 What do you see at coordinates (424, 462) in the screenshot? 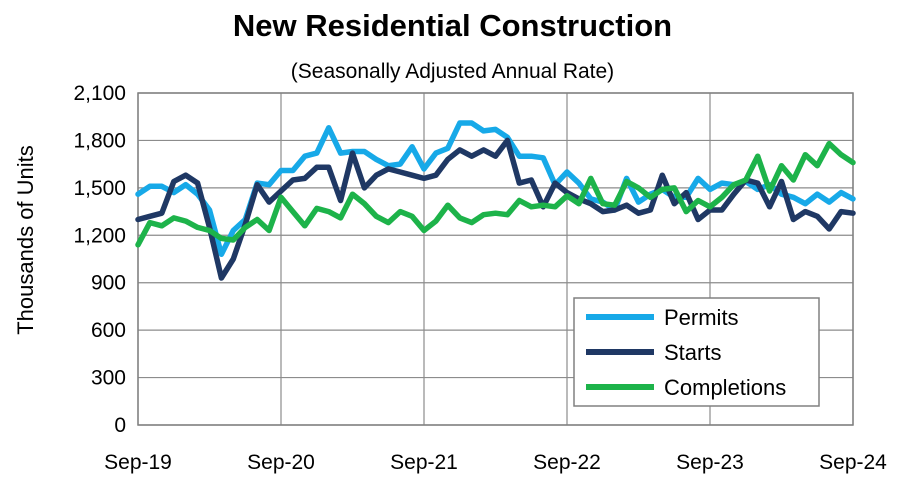
I see `x-tick-label: Sep-21` at bounding box center [424, 462].